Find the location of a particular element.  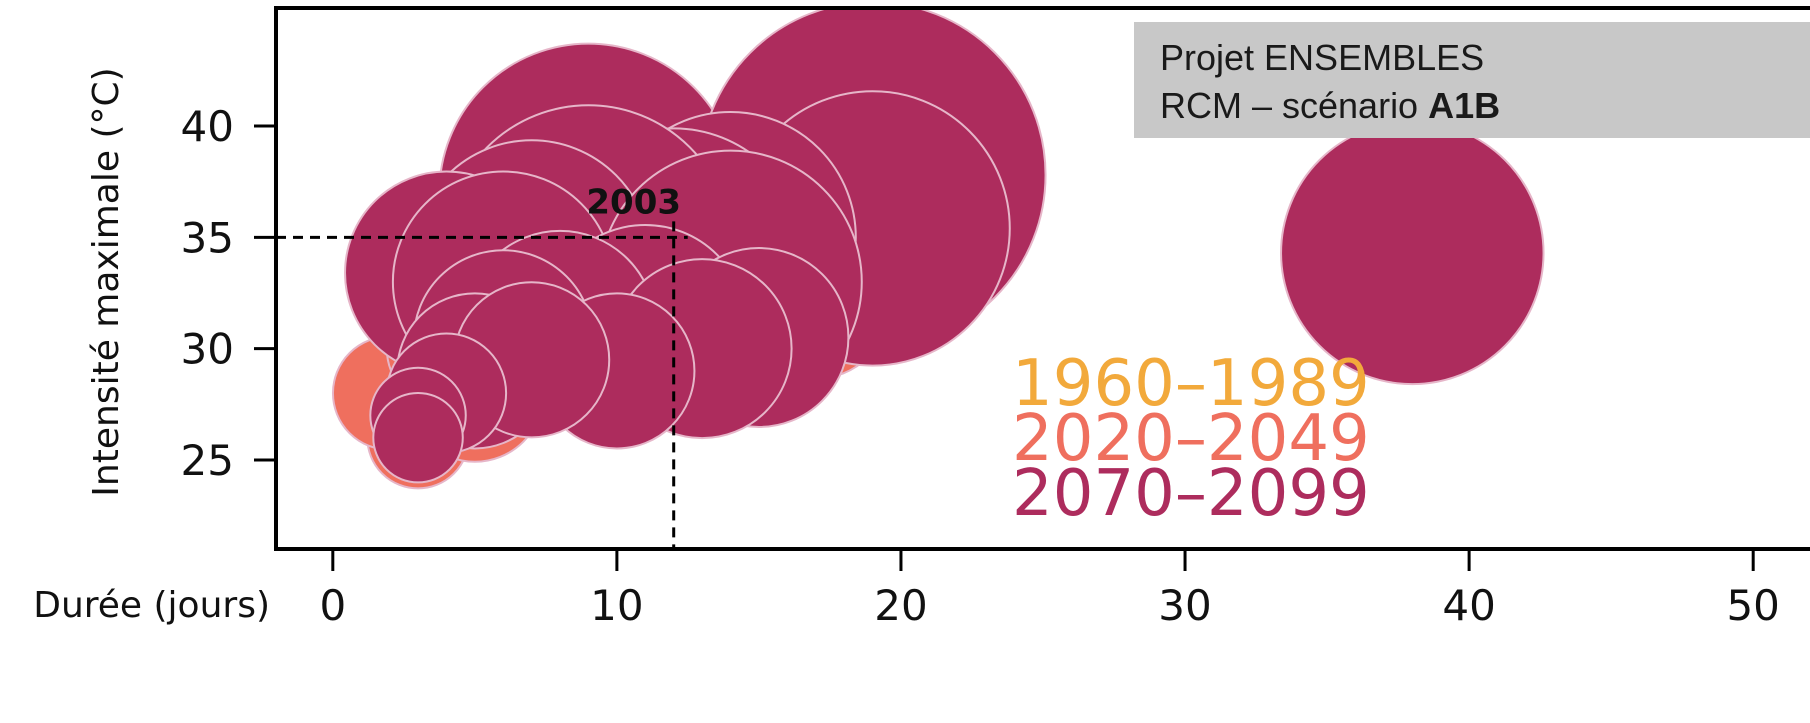

legend: 1960–1989 2020–2049 2070–2099 is located at coordinates (1191, 439).